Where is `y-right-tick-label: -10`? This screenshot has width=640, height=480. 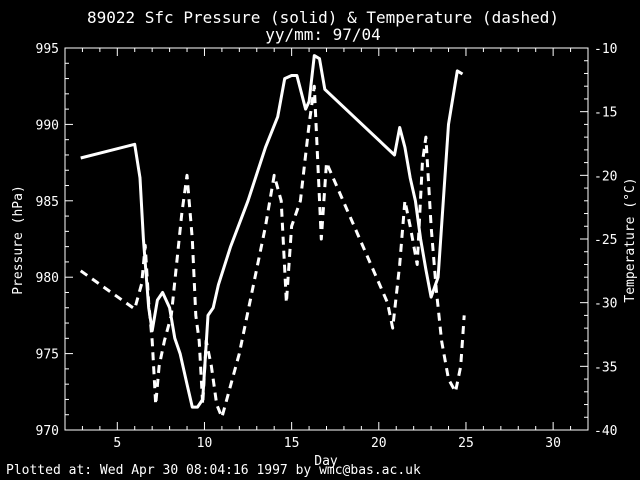
y-right-tick-label: -10 is located at coordinates (605, 49).